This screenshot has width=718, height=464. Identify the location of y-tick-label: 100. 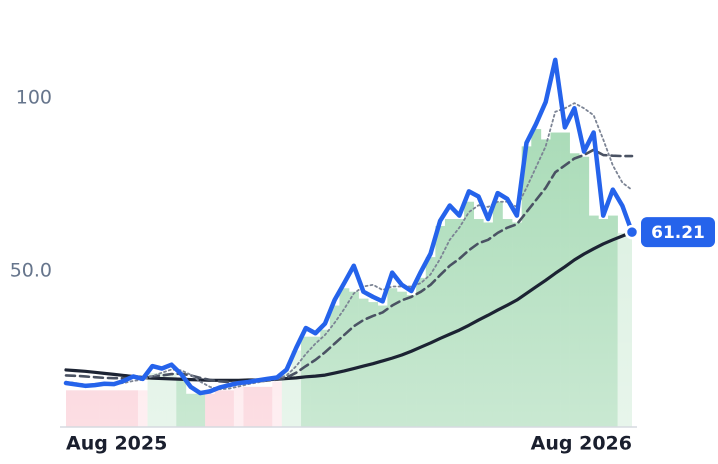
(34, 97).